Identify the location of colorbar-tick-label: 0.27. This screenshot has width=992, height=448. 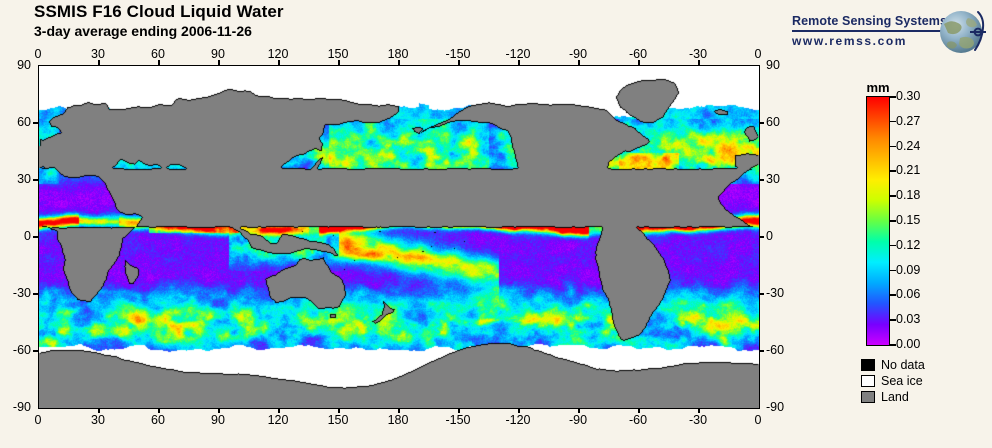
(908, 120).